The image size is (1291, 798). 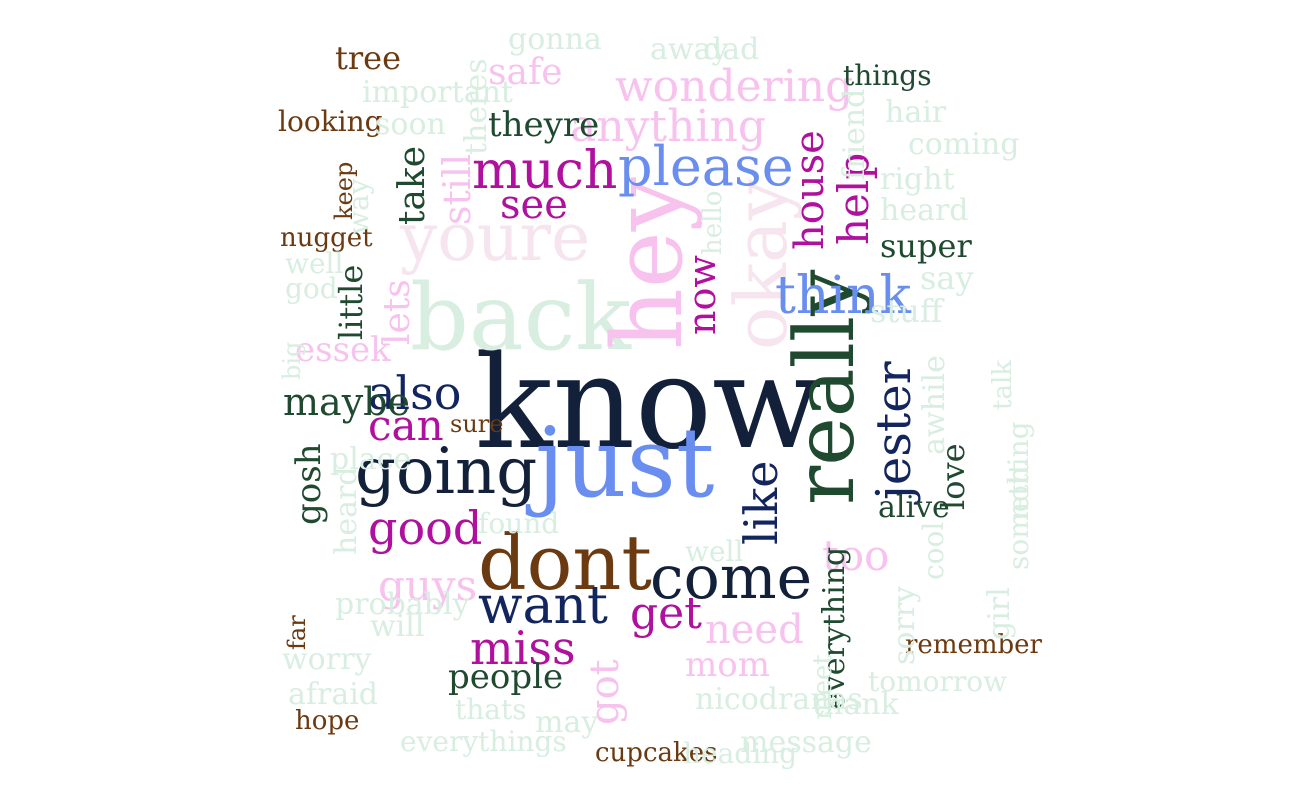 What do you see at coordinates (327, 721) in the screenshot?
I see `cloud-word: hope` at bounding box center [327, 721].